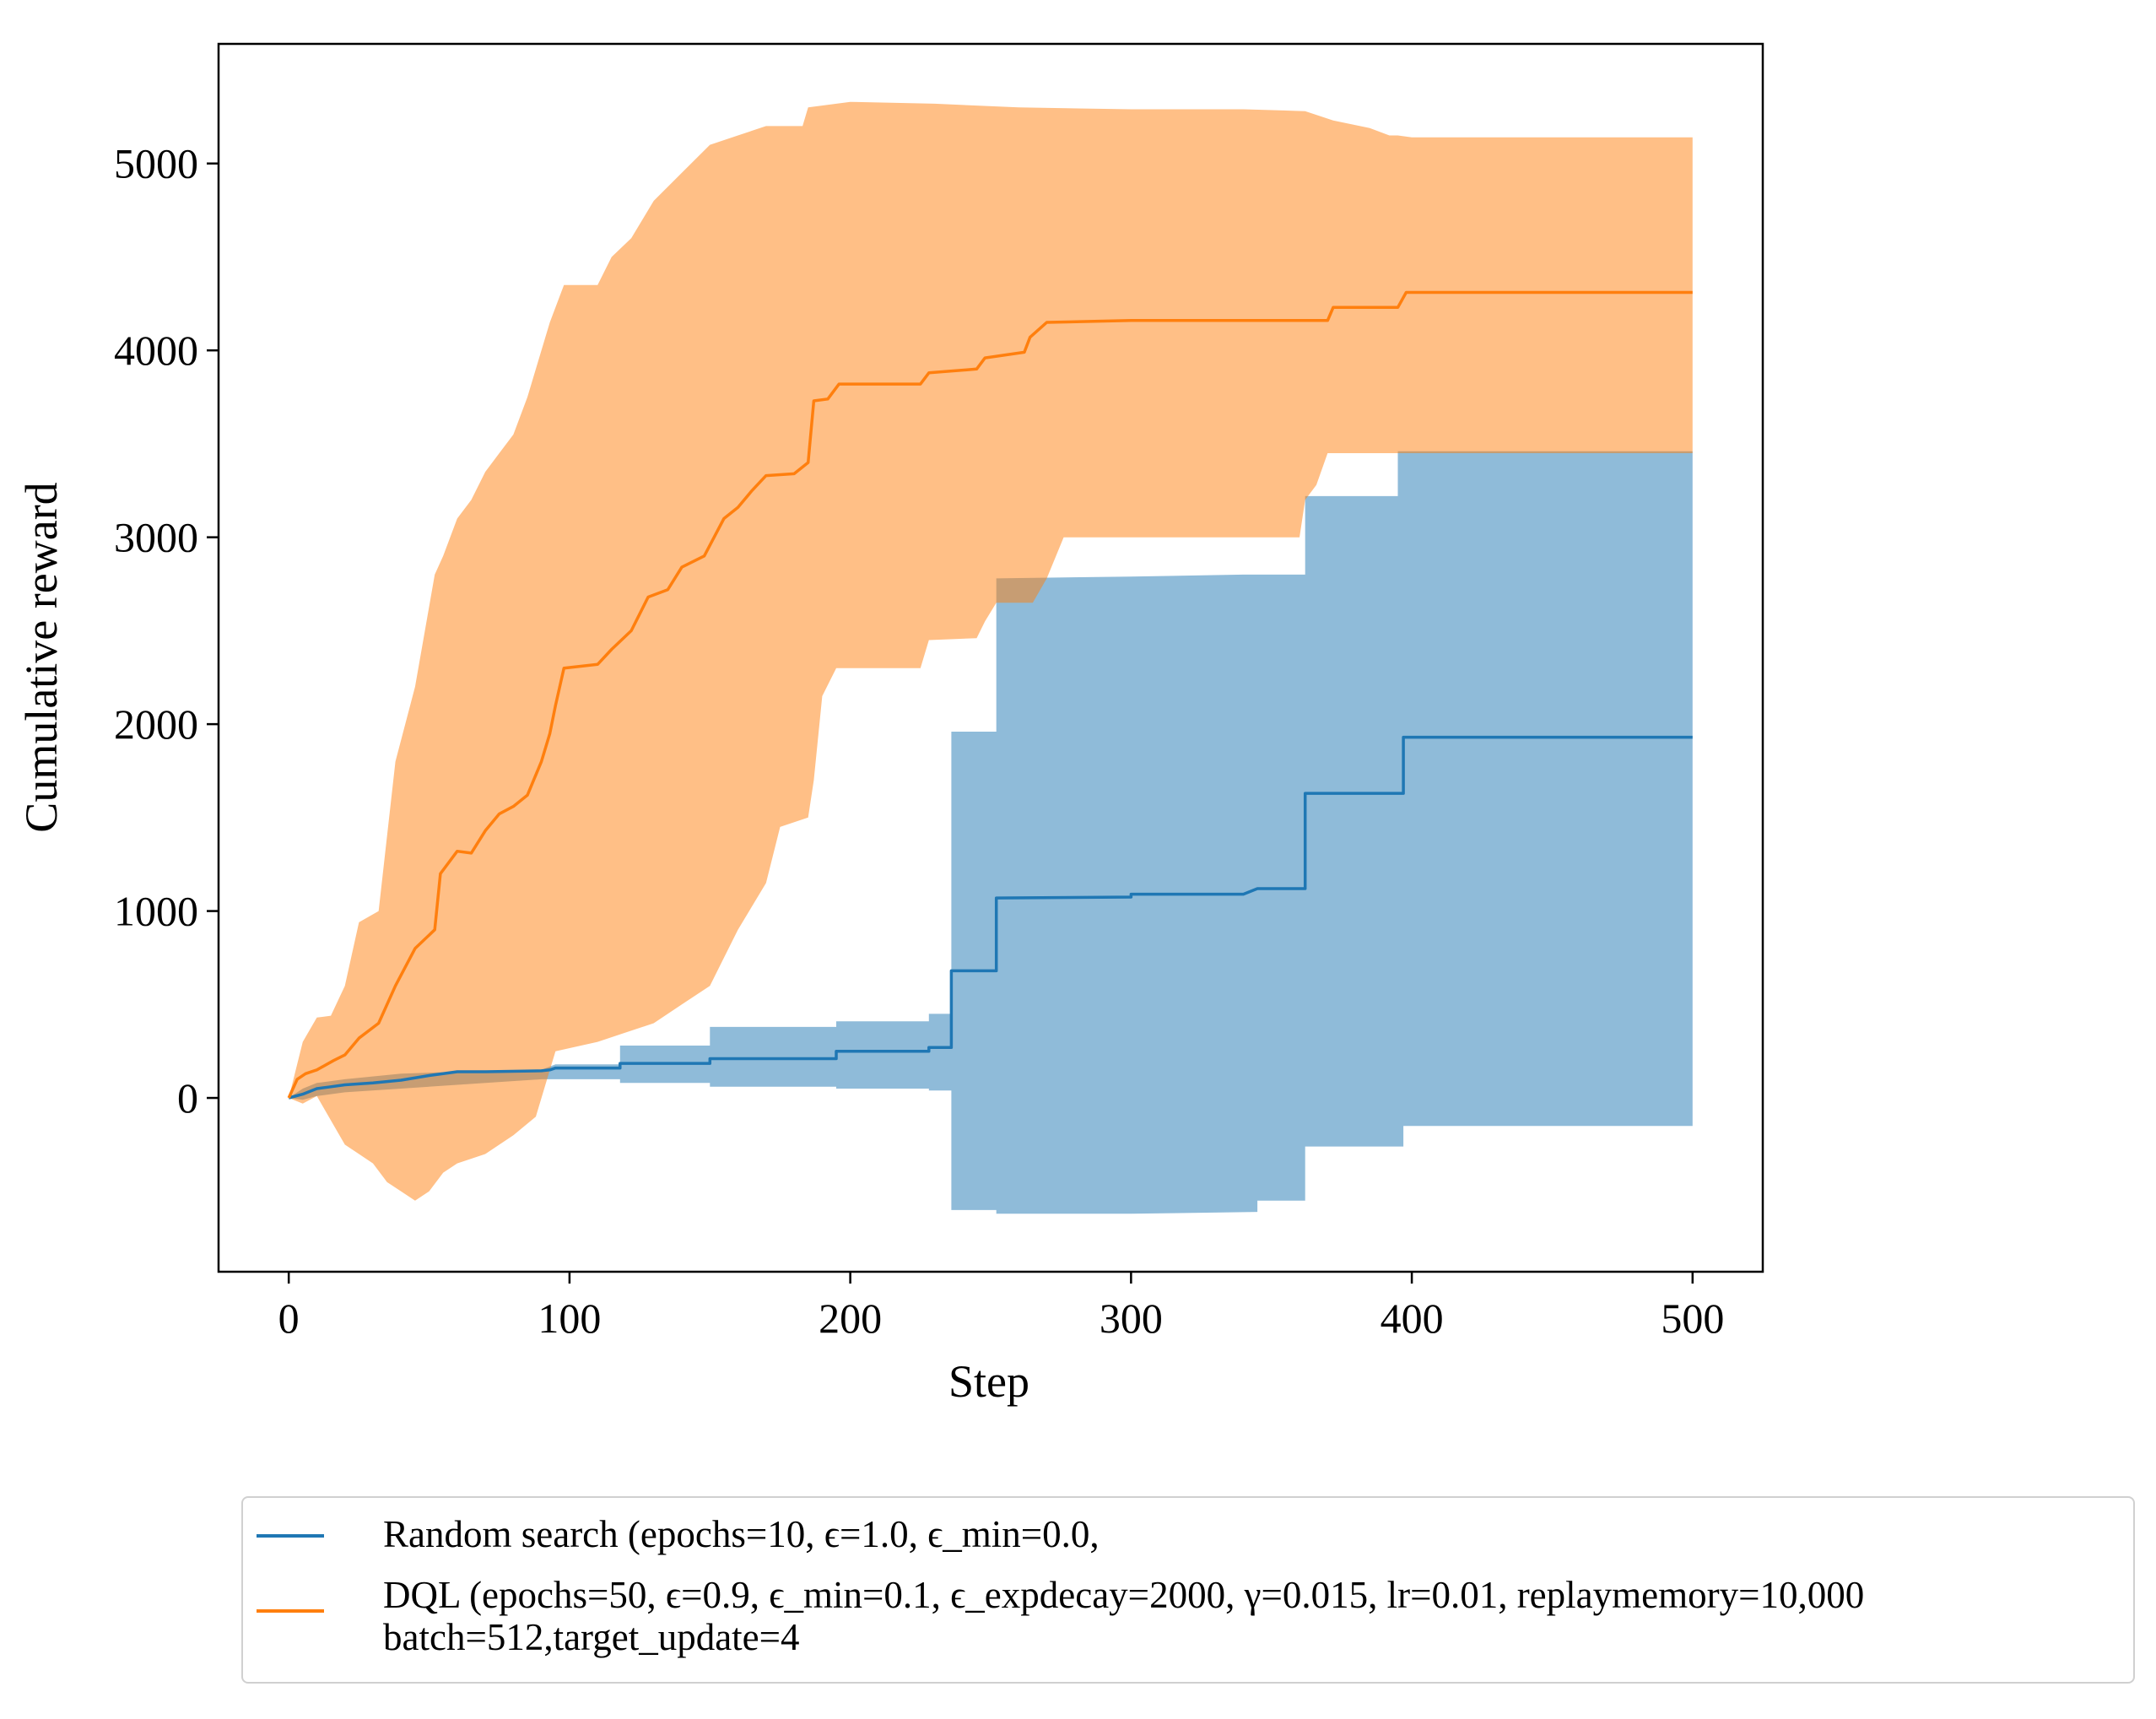 This screenshot has height=1719, width=2156. I want to click on x-axis-label: Step, so click(988, 1381).